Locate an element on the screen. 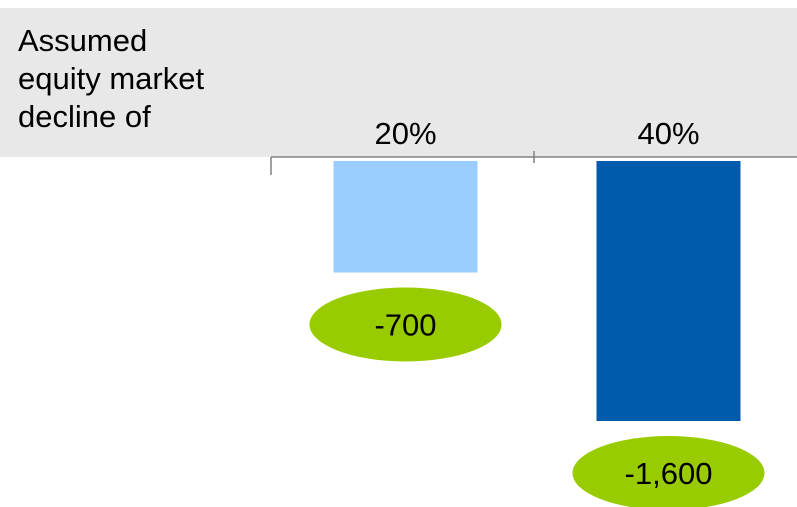 Image resolution: width=797 pixels, height=507 pixels. bar-40% is located at coordinates (668, 291).